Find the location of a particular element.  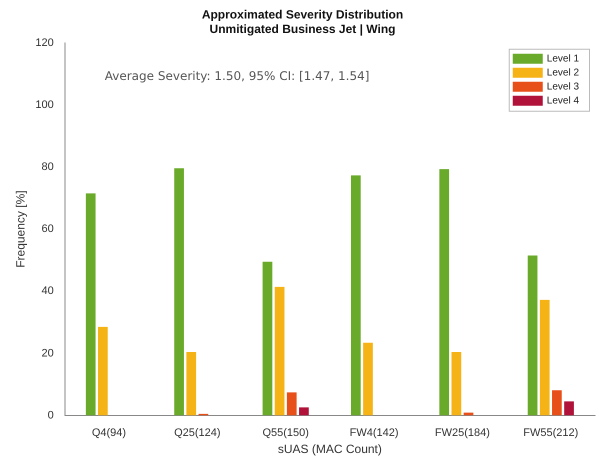

x-tick-label: Q4(94) is located at coordinates (109, 433).